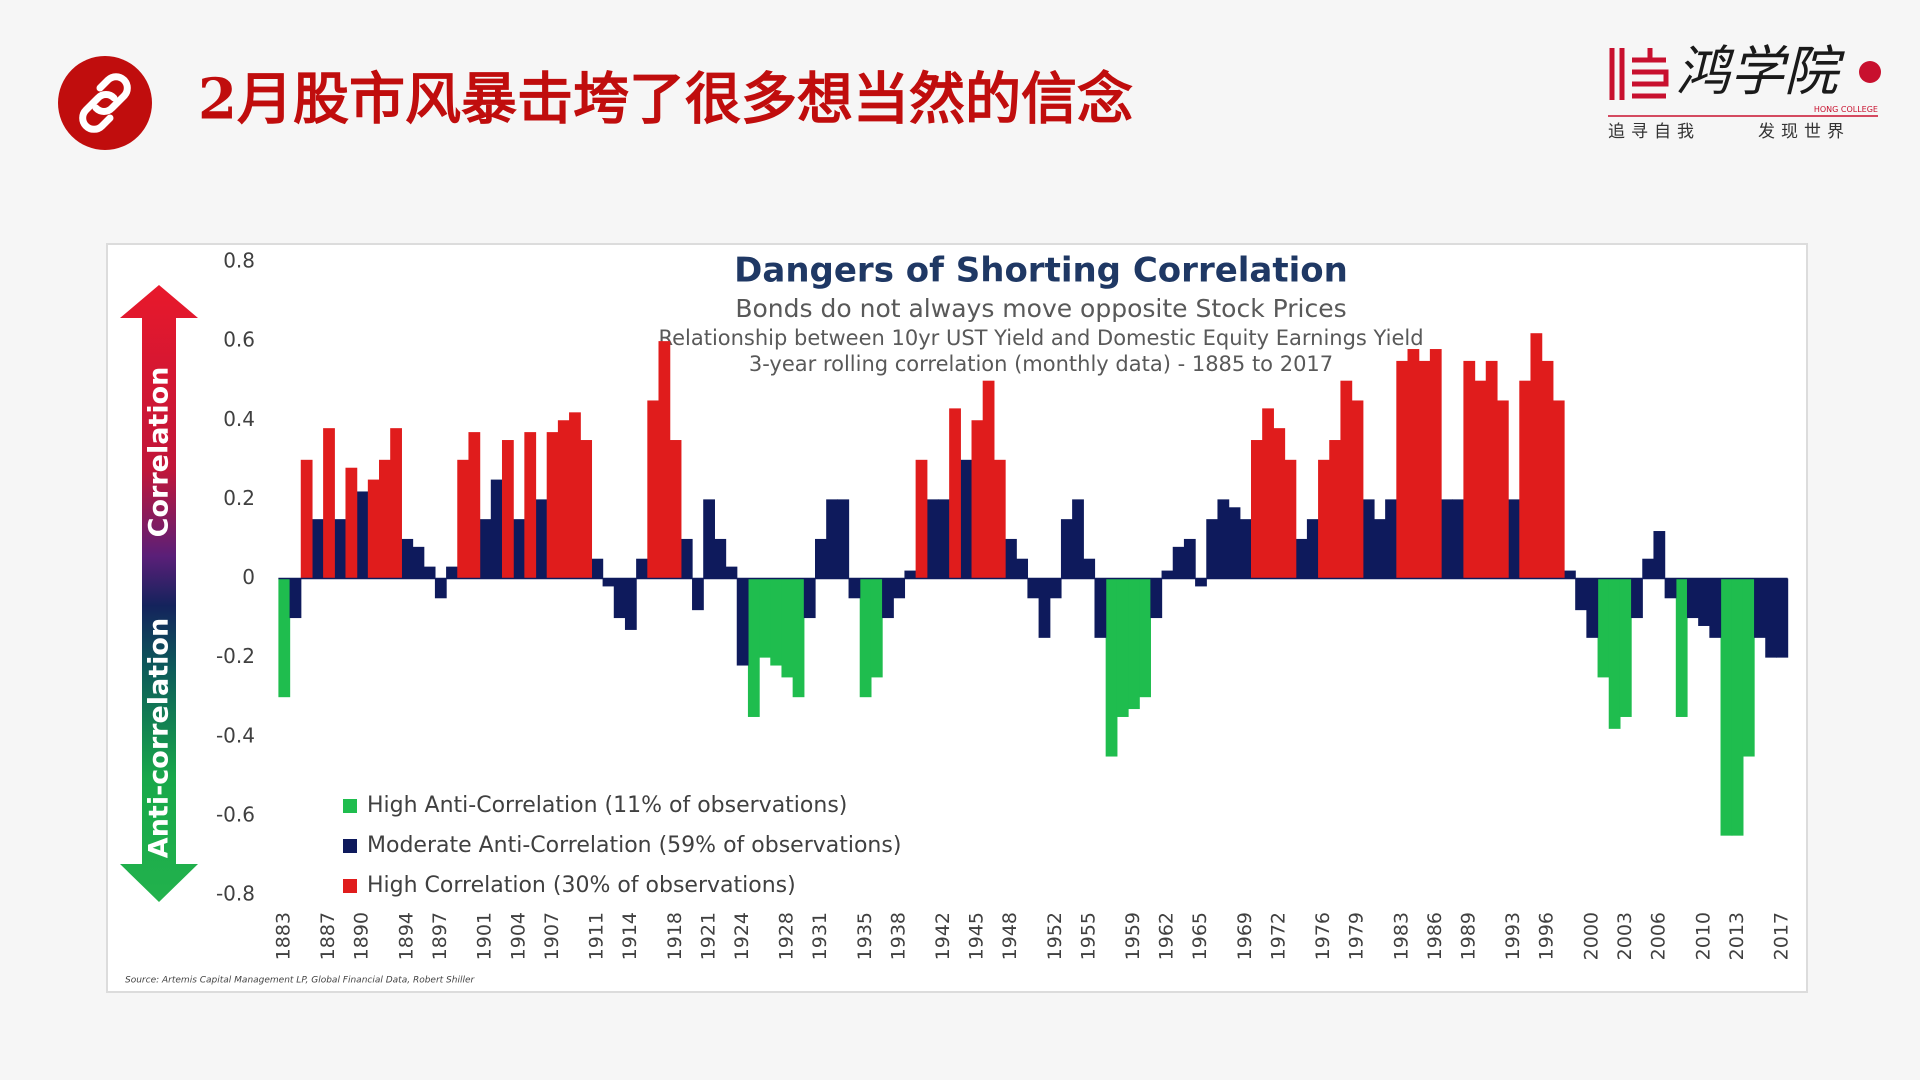 This screenshot has height=1080, width=1920. What do you see at coordinates (675, 936) in the screenshot?
I see `x-tick-label: 1918` at bounding box center [675, 936].